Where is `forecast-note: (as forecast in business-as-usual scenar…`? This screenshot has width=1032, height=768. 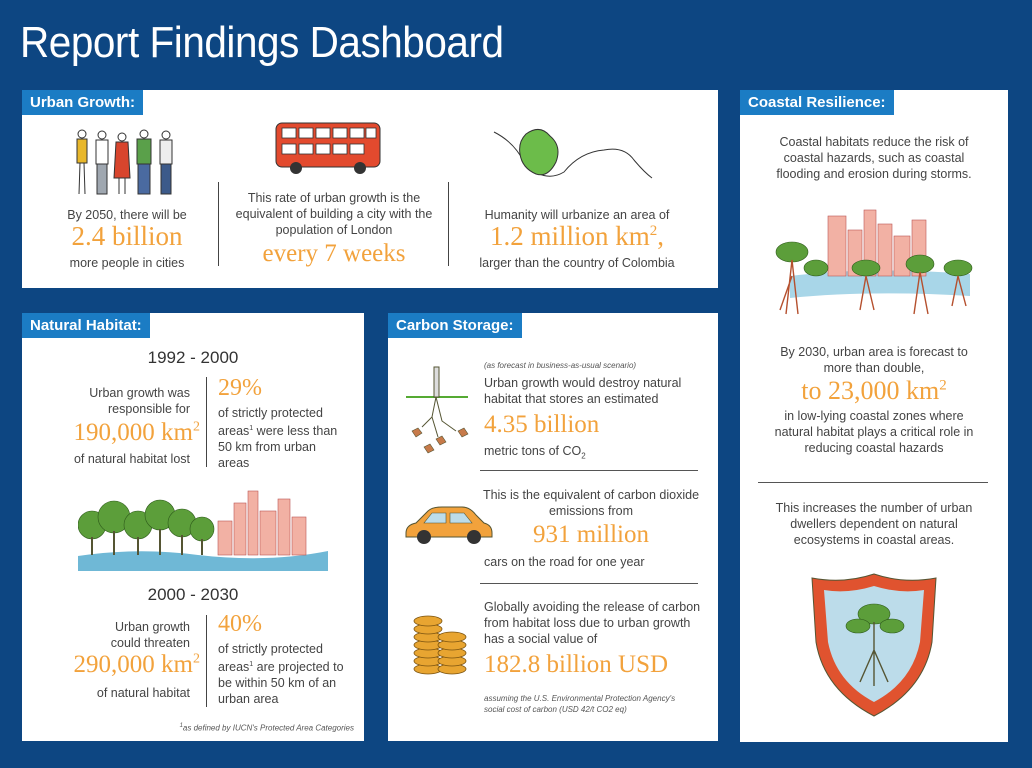
forecast-note: (as forecast in business-as-usual scenar… is located at coordinates (560, 365).